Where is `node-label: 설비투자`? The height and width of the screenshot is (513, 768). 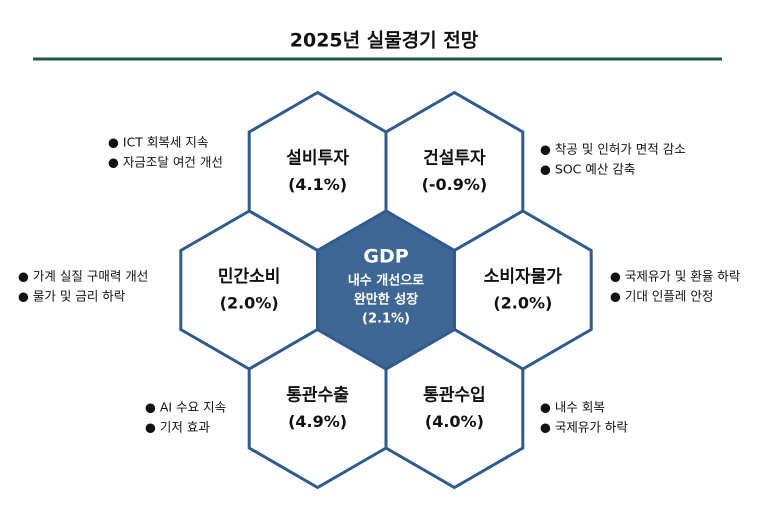
node-label: 설비투자 is located at coordinates (317, 159).